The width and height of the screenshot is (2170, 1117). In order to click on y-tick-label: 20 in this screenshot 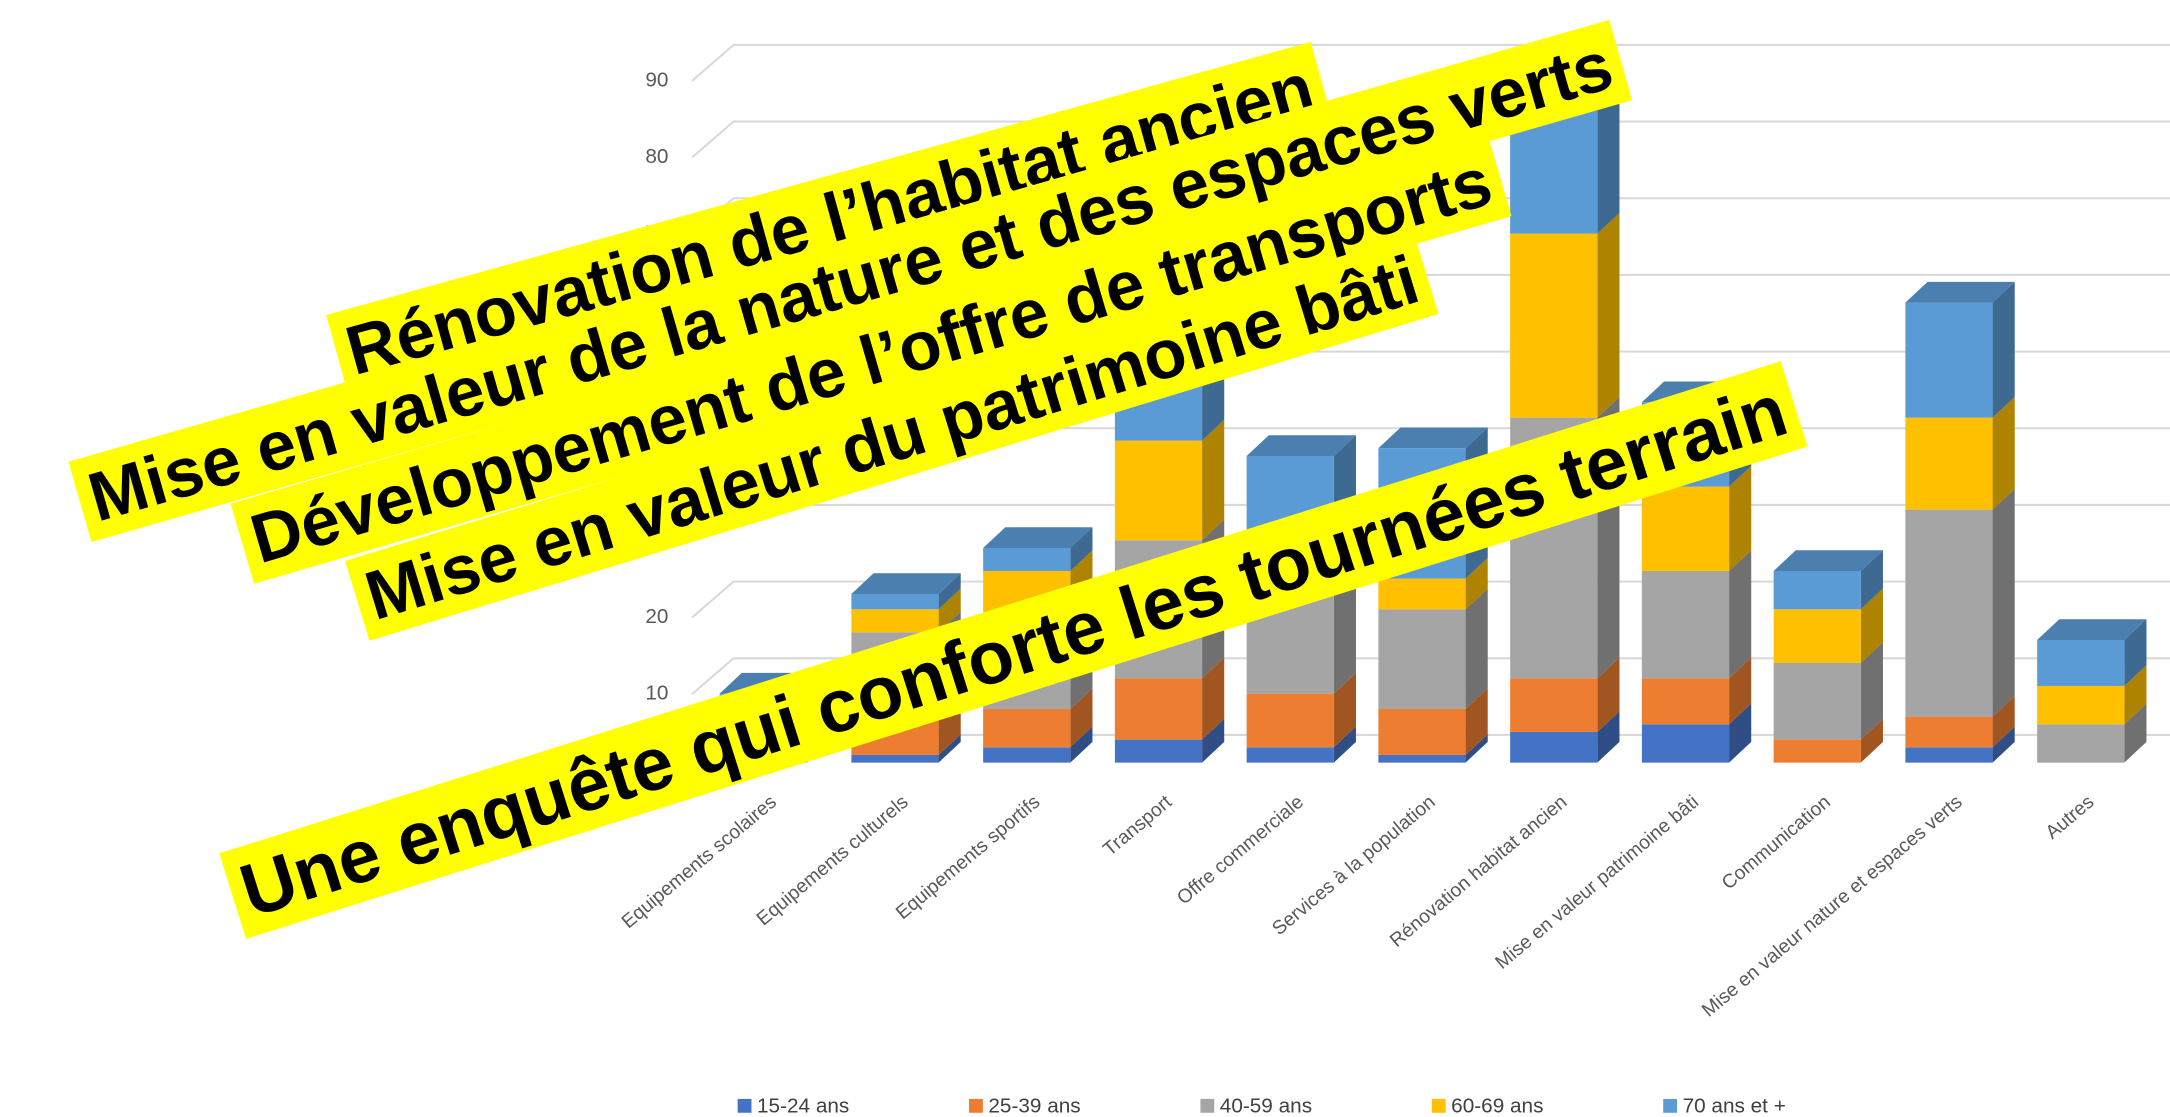, I will do `click(656, 616)`.